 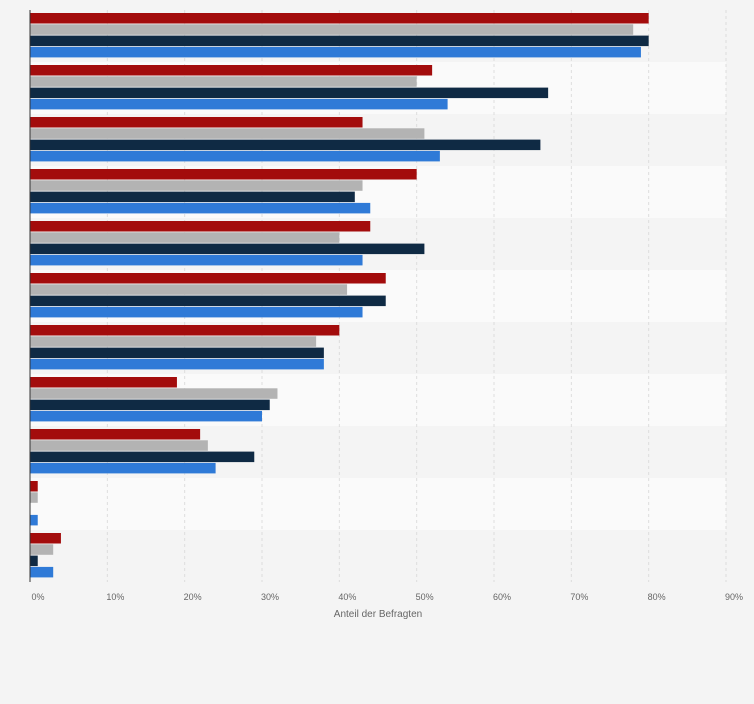 What do you see at coordinates (579, 597) in the screenshot?
I see `x-tick-label: 70%` at bounding box center [579, 597].